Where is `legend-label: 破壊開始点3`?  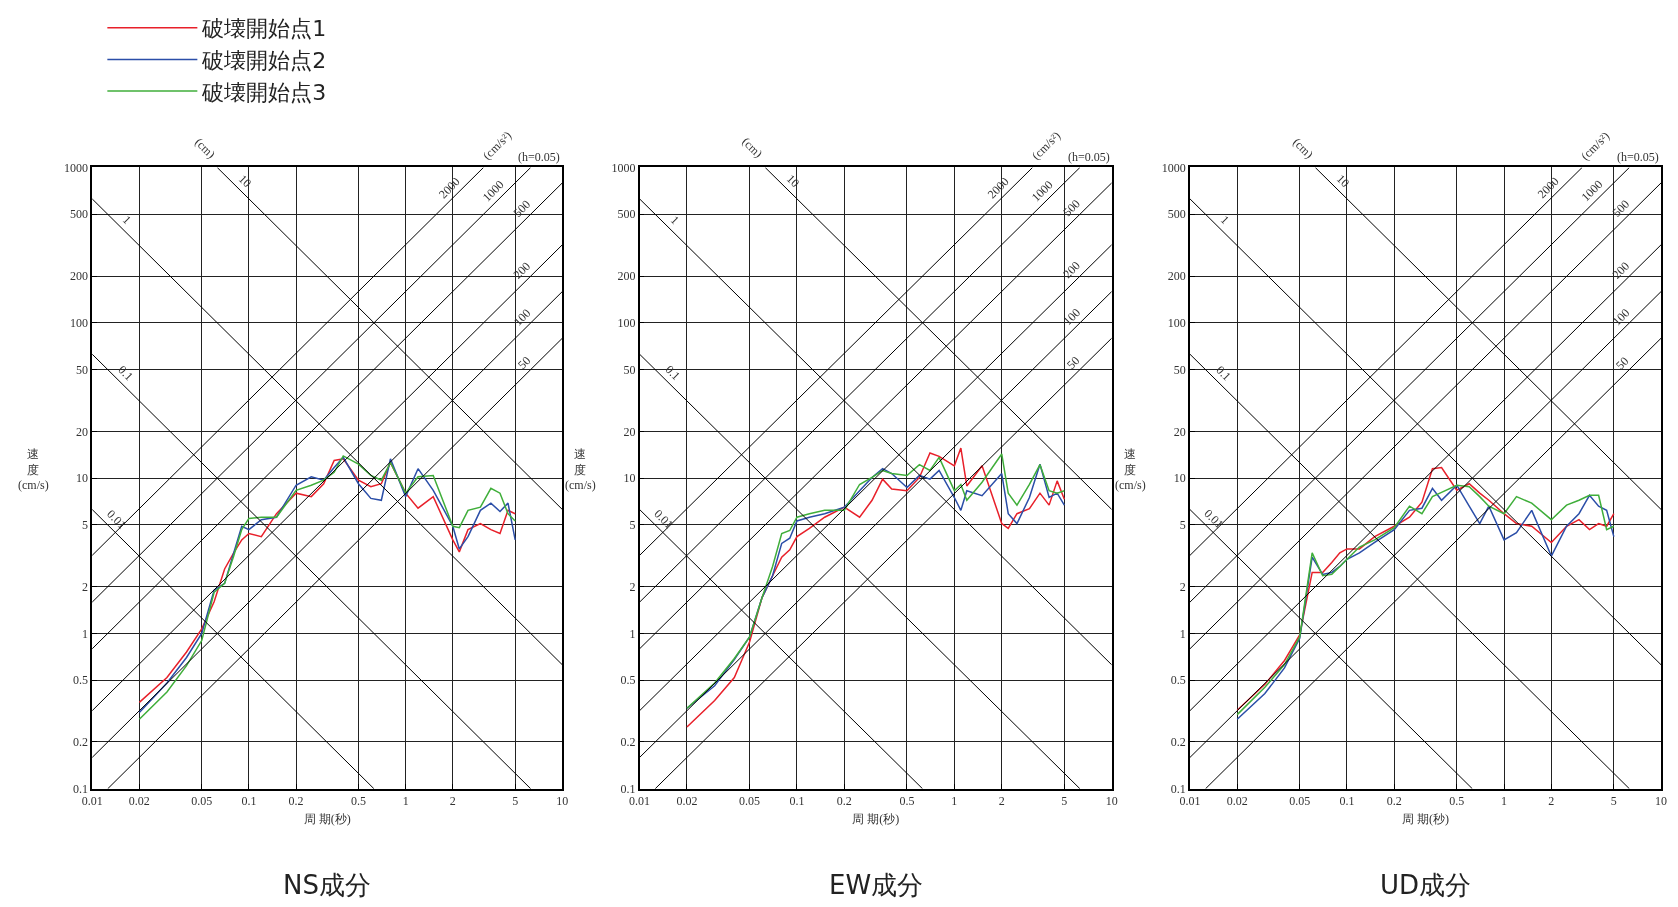 legend-label: 破壊開始点3 is located at coordinates (264, 92).